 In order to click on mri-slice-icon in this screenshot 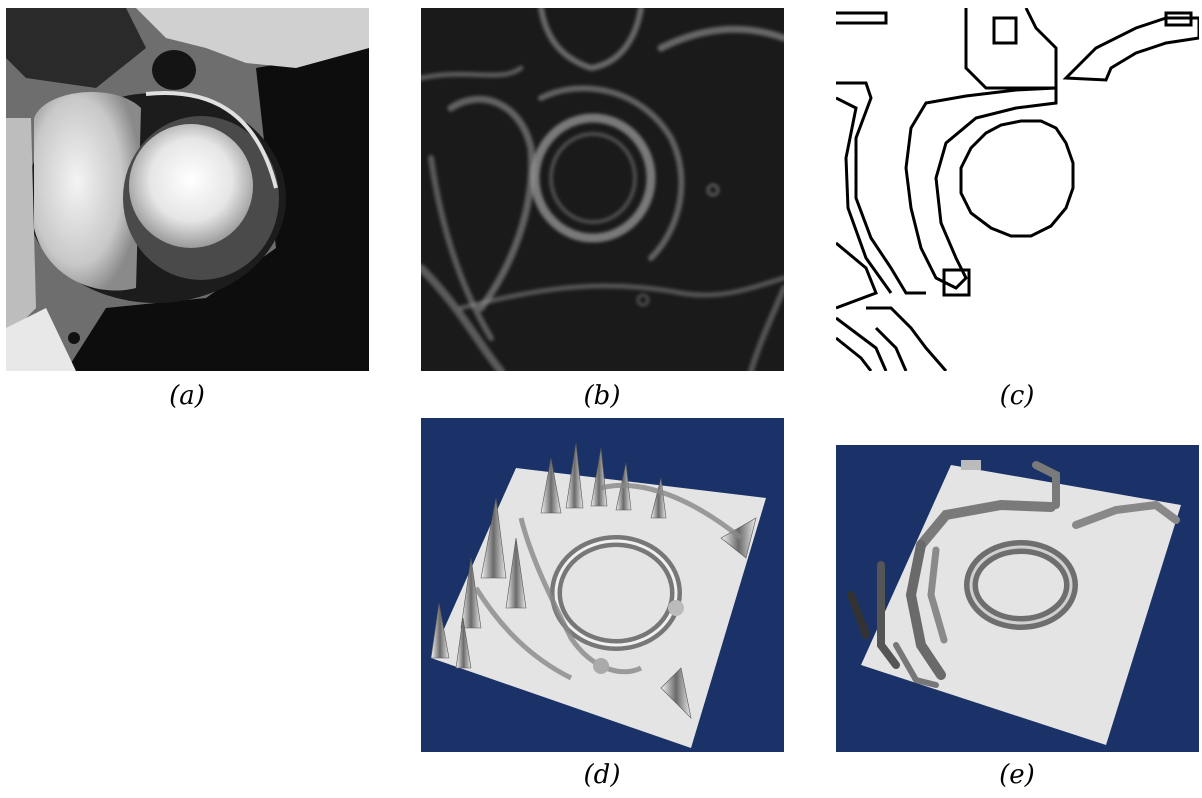, I will do `click(187, 189)`.